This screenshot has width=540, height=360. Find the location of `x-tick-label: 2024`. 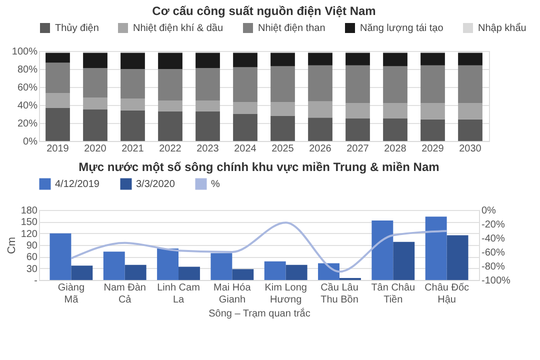

x-tick-label: 2024 is located at coordinates (245, 149).